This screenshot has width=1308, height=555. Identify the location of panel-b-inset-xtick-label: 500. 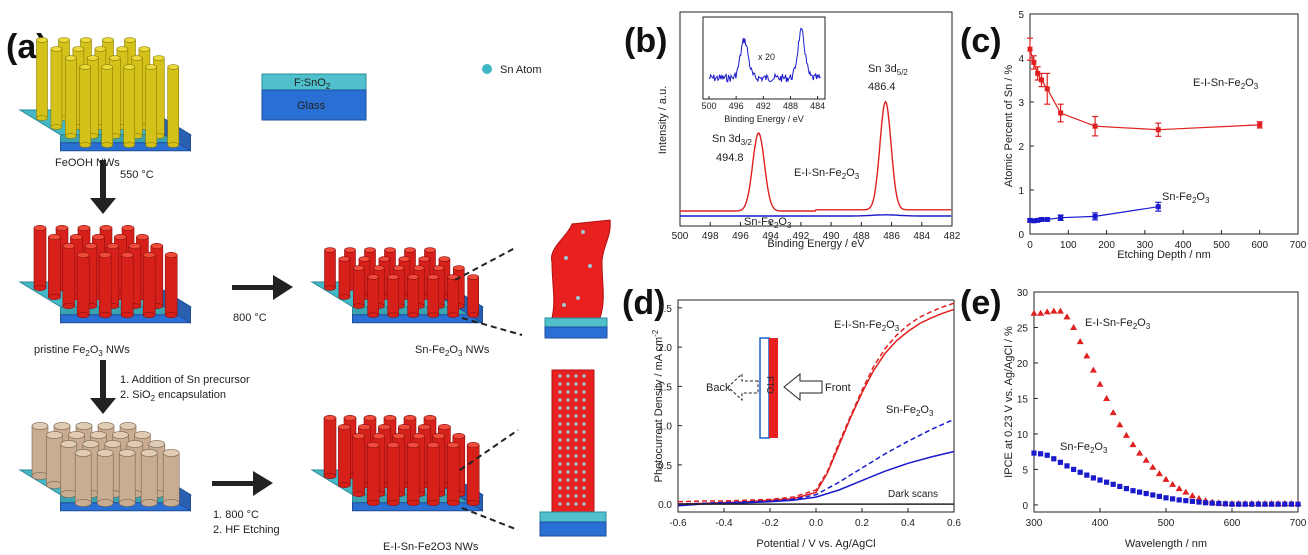
(708, 106).